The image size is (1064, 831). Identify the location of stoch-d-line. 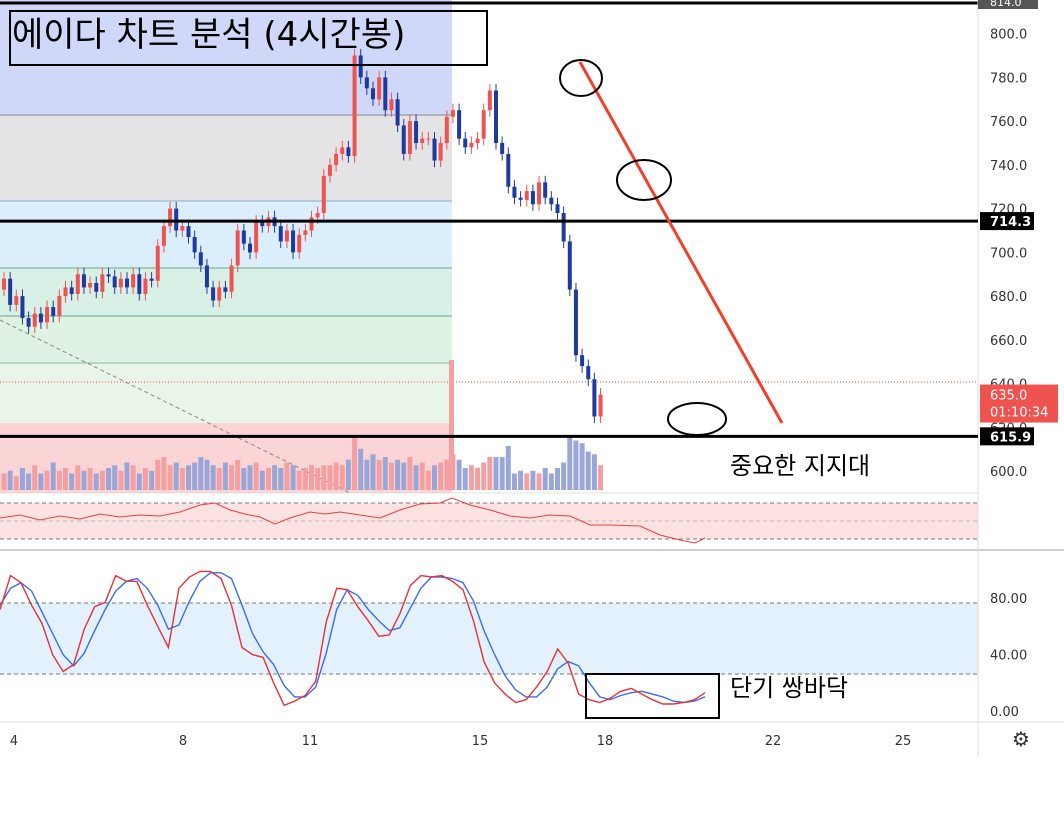
(353, 638).